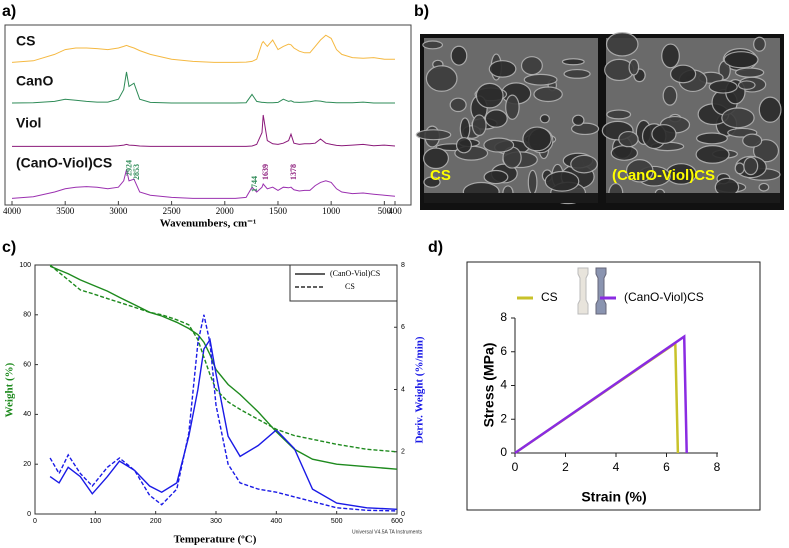 This screenshot has width=789, height=548. I want to click on deriv-line, so click(223, 423).